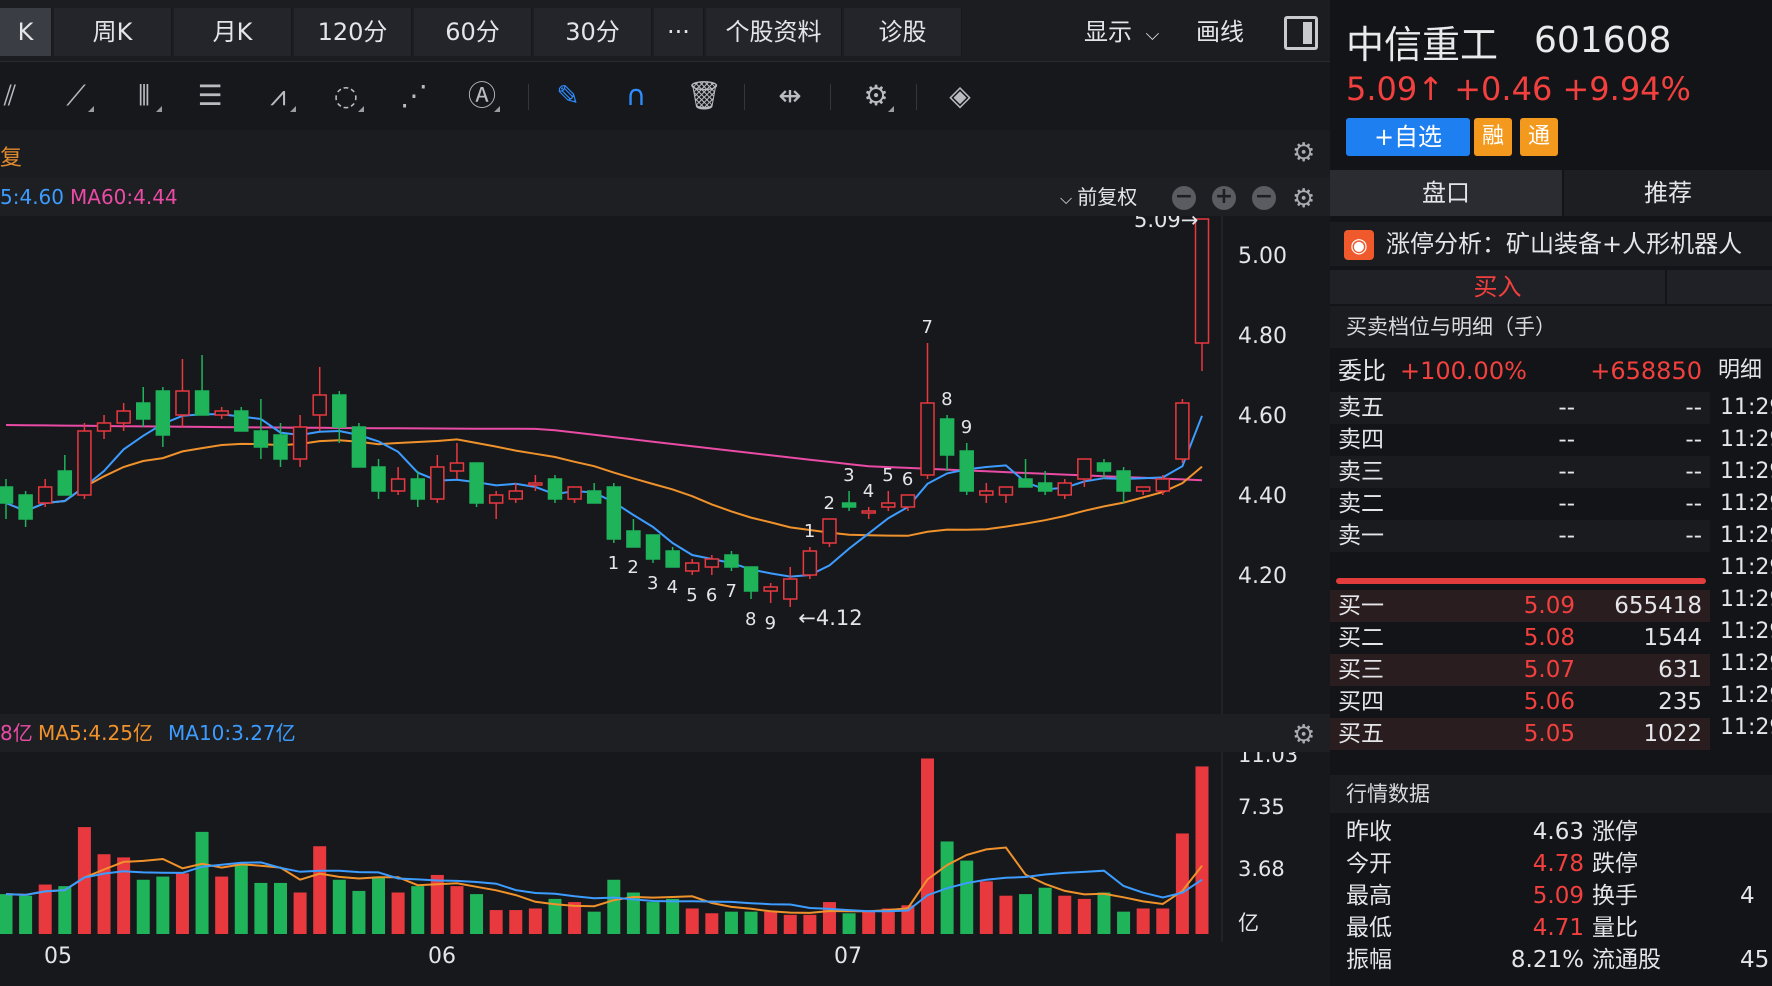 The height and width of the screenshot is (986, 1772). Describe the element at coordinates (1121, 32) in the screenshot. I see `display-menu: 显示 ⌵` at that location.